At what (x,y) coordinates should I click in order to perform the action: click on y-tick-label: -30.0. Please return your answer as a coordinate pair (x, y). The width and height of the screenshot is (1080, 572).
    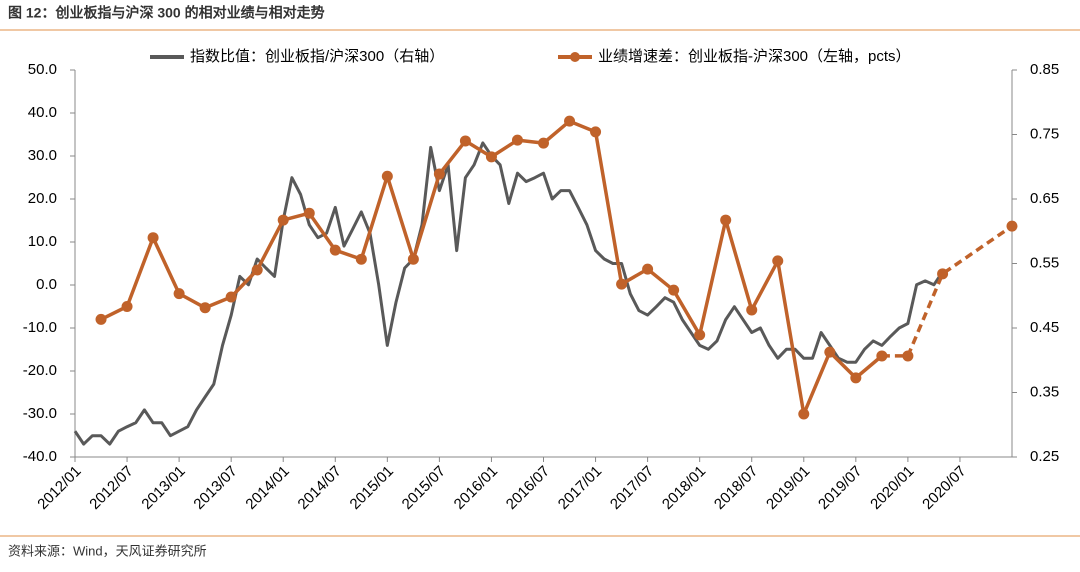
    Looking at the image, I should click on (40, 413).